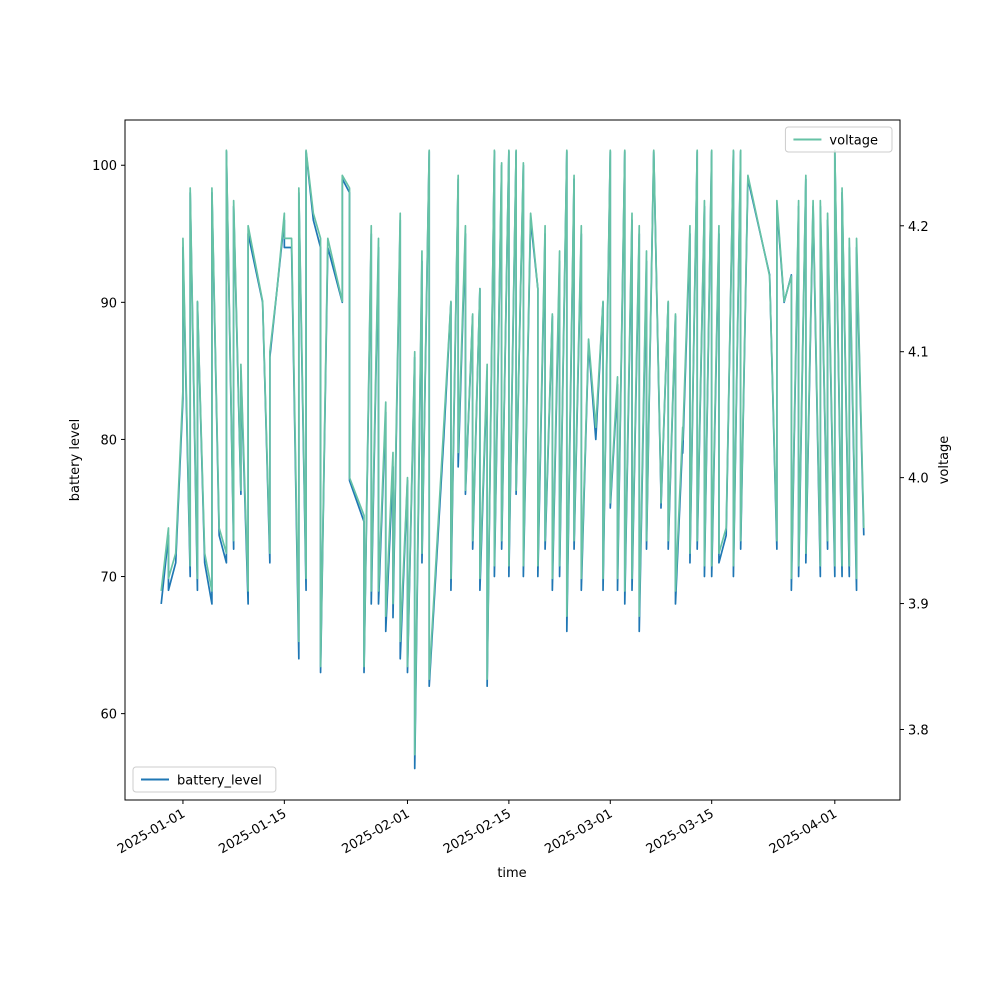 This screenshot has height=1000, width=1000. Describe the element at coordinates (918, 479) in the screenshot. I see `y2-tick-label: 4.0` at that location.